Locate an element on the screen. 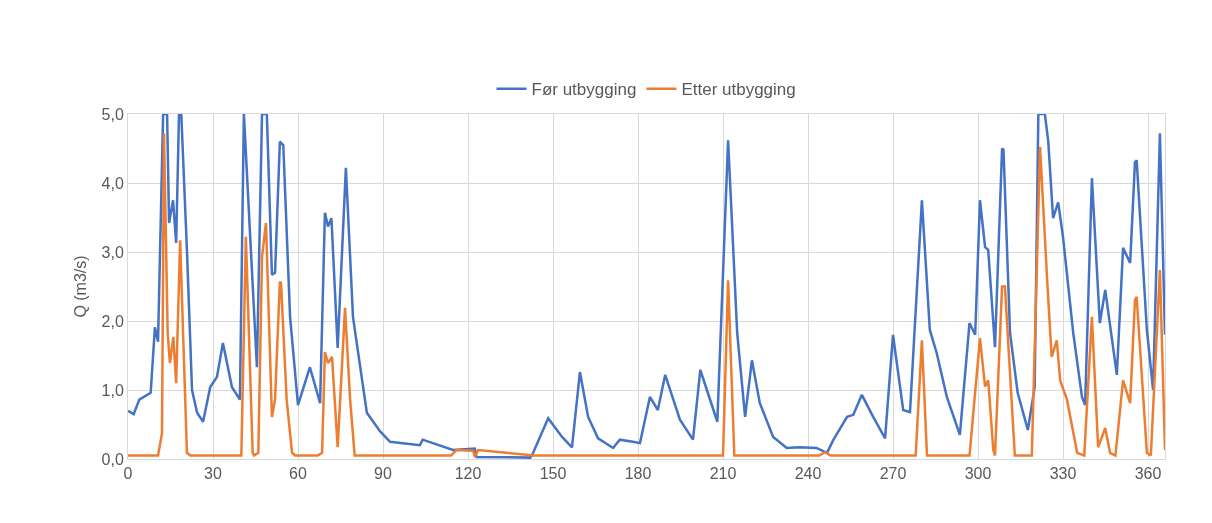 The height and width of the screenshot is (523, 1212). x-tick-label: 240 is located at coordinates (808, 474).